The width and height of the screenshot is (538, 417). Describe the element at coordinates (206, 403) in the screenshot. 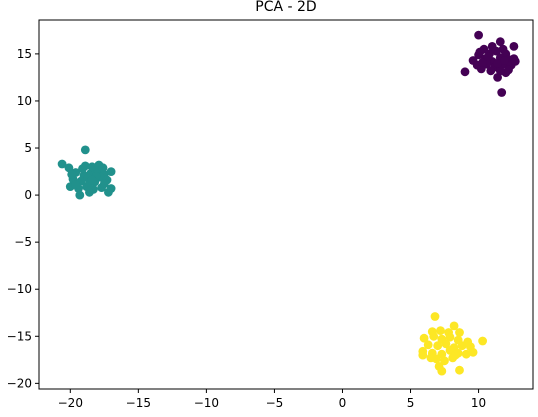

I see `x-tick-label: −10` at that location.